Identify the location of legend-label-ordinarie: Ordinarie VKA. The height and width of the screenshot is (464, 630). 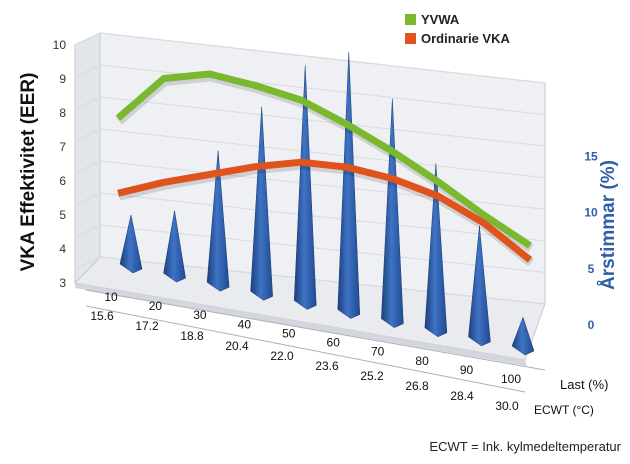
(465, 38).